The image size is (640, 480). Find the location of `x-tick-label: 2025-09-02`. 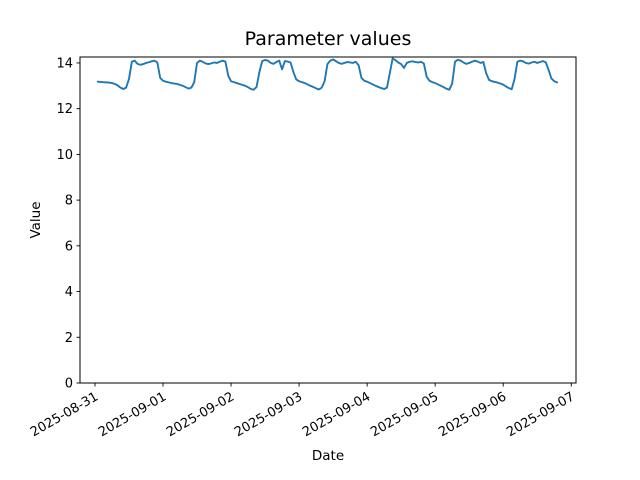

x-tick-label: 2025-09-02 is located at coordinates (200, 414).